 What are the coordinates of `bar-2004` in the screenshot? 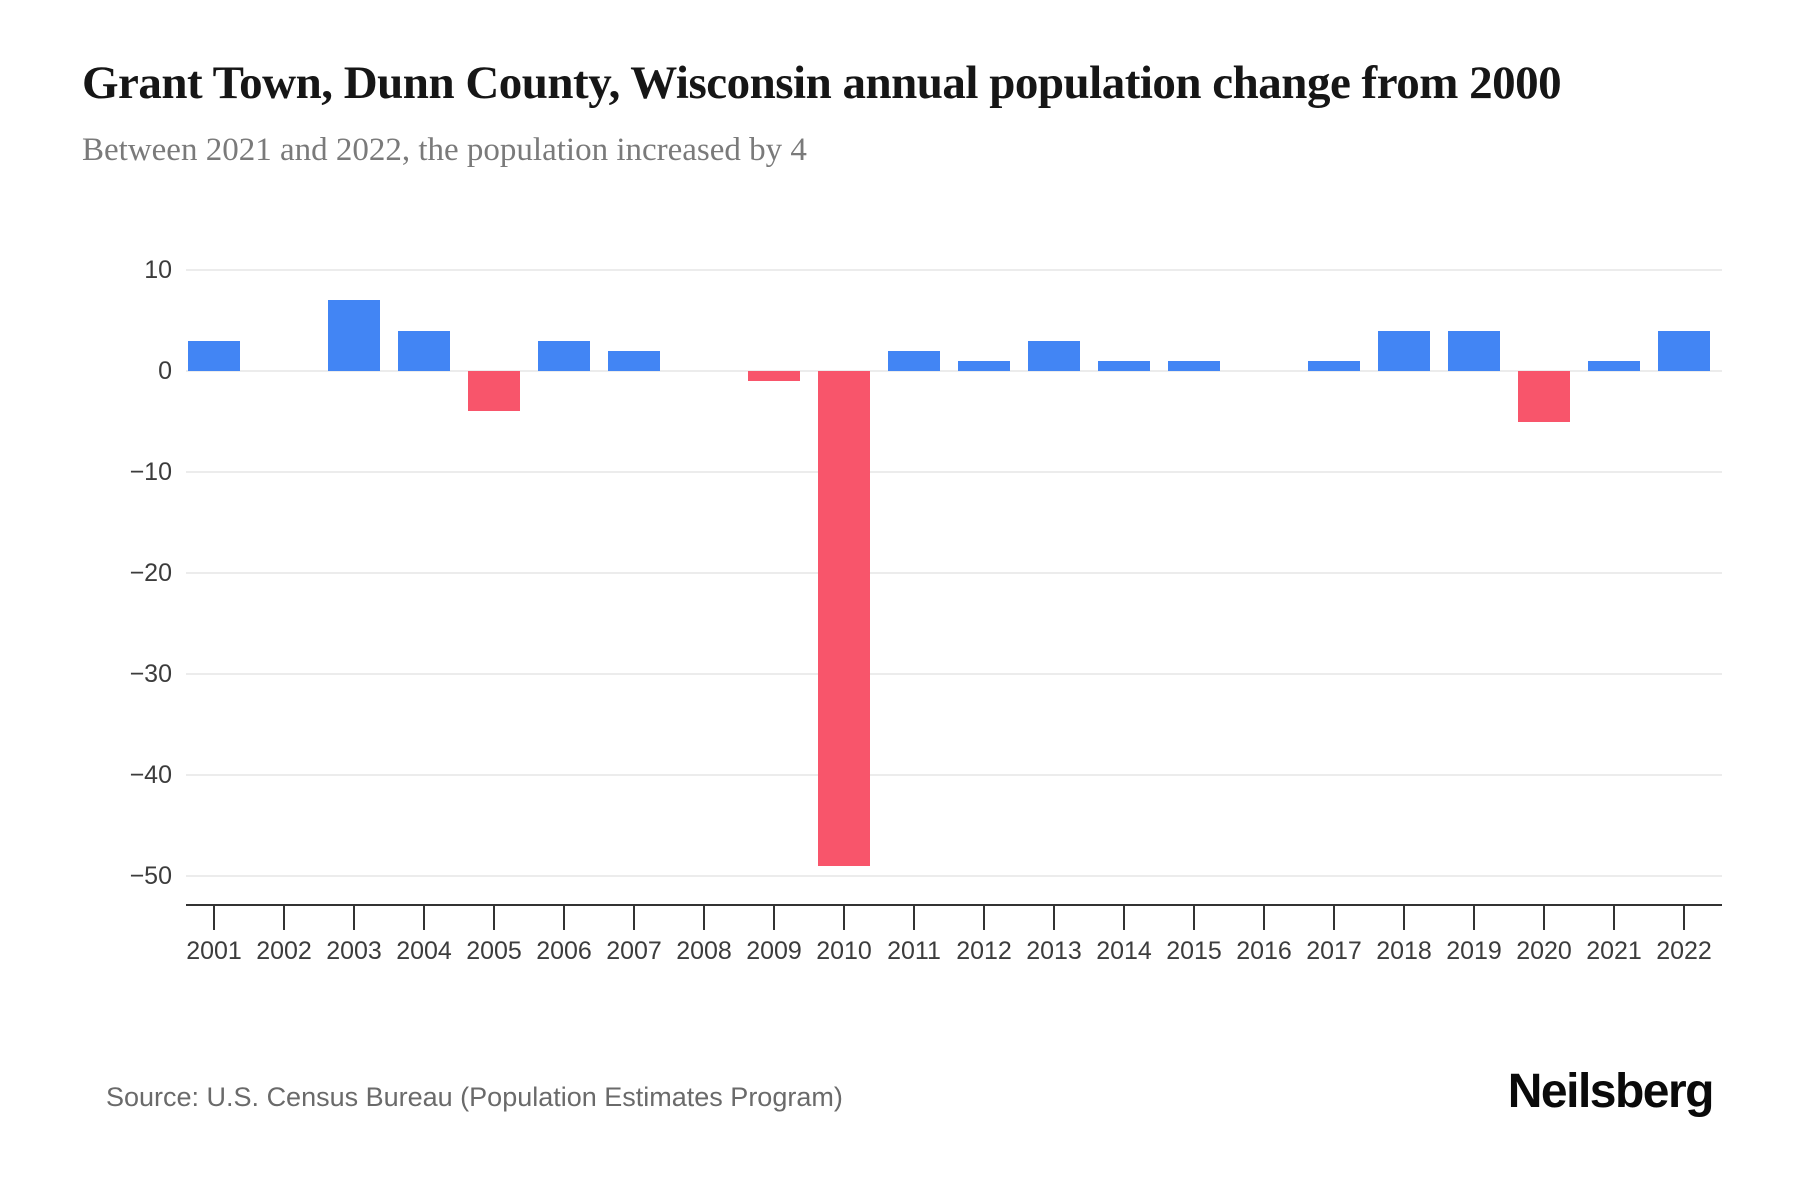 It's located at (424, 350).